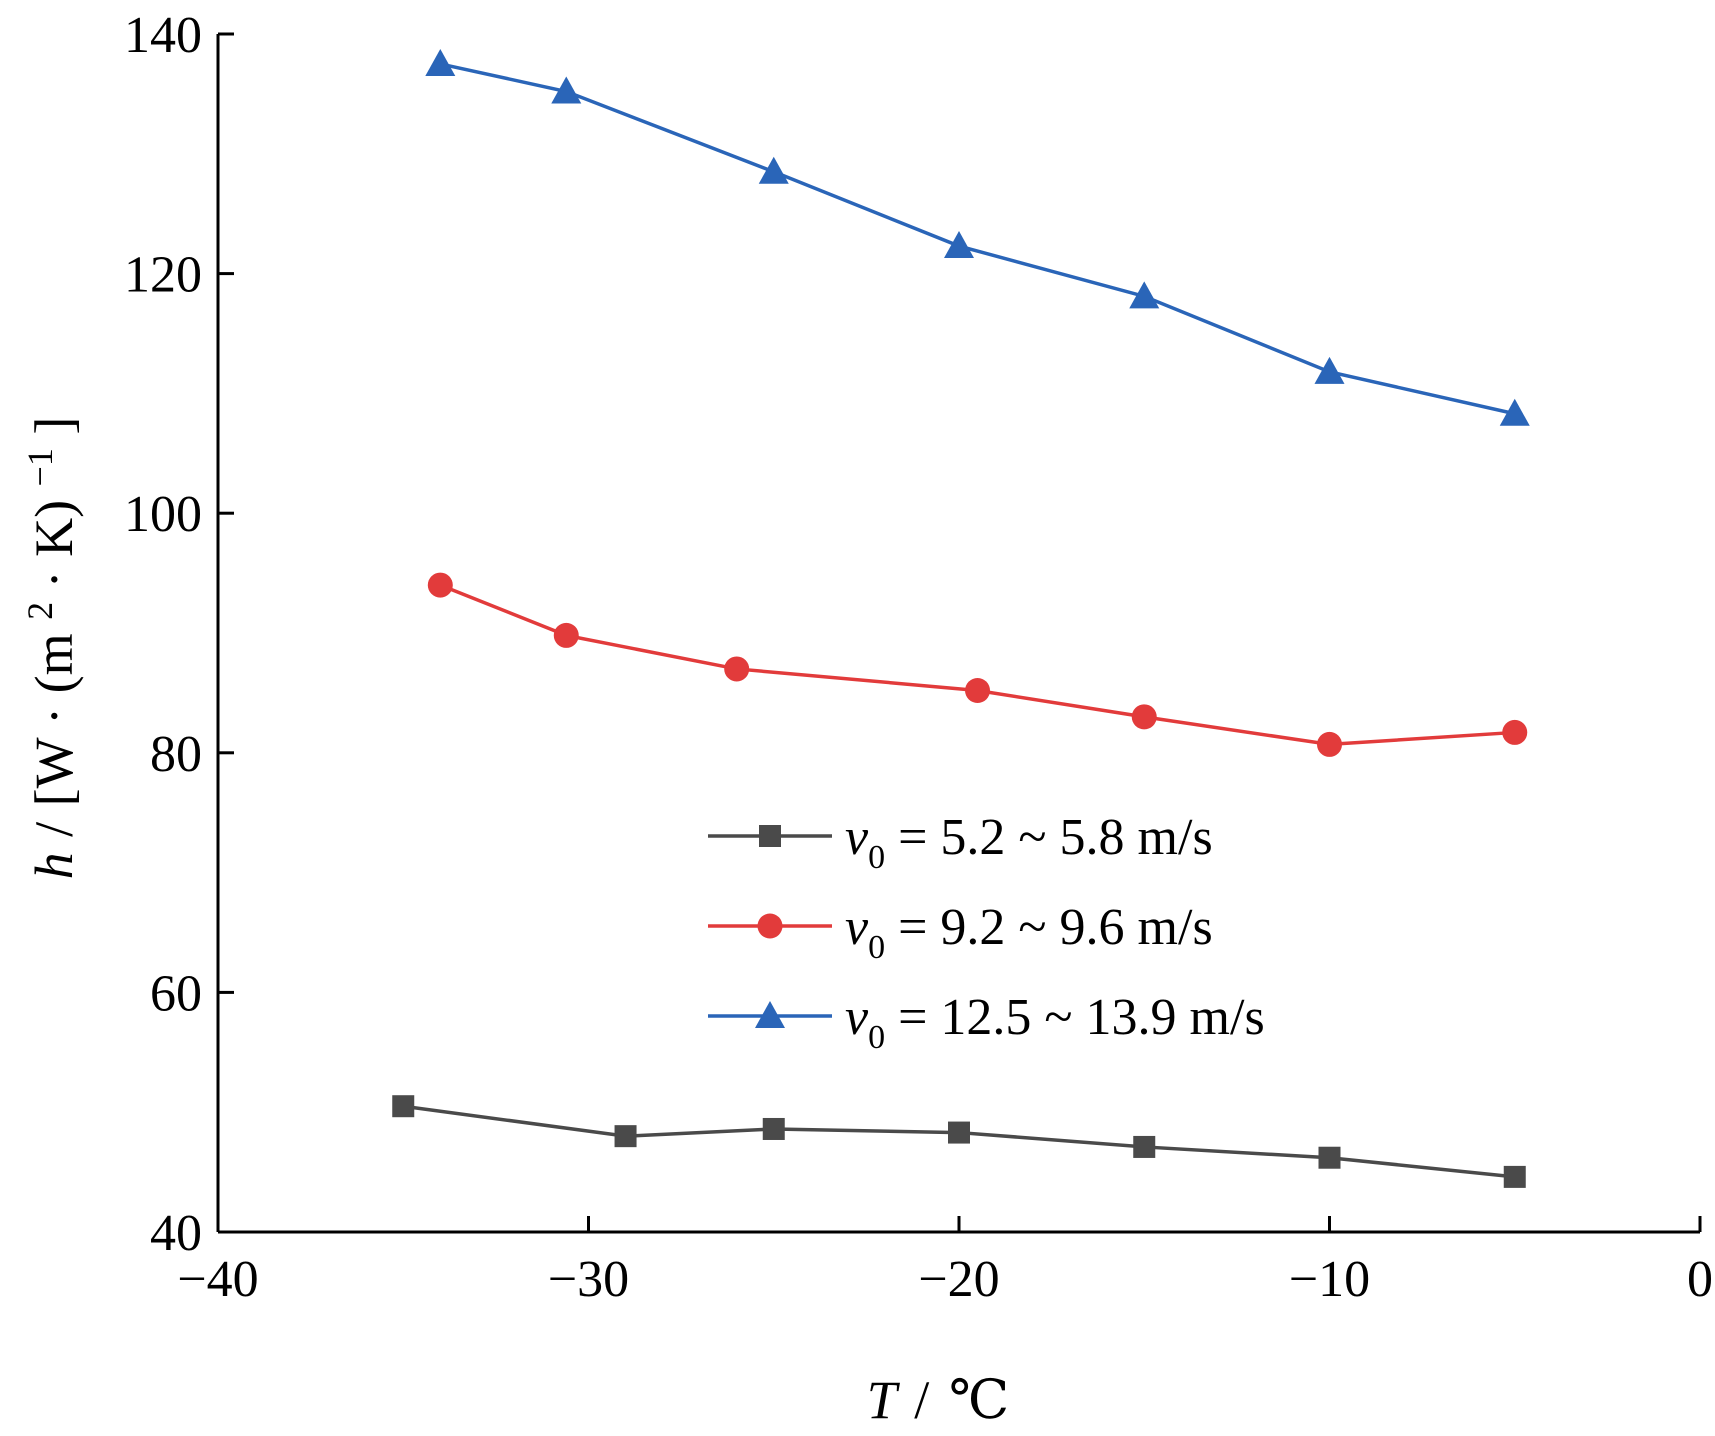 The height and width of the screenshot is (1436, 1715). Describe the element at coordinates (176, 1233) in the screenshot. I see `y-tick-label: 40` at that location.